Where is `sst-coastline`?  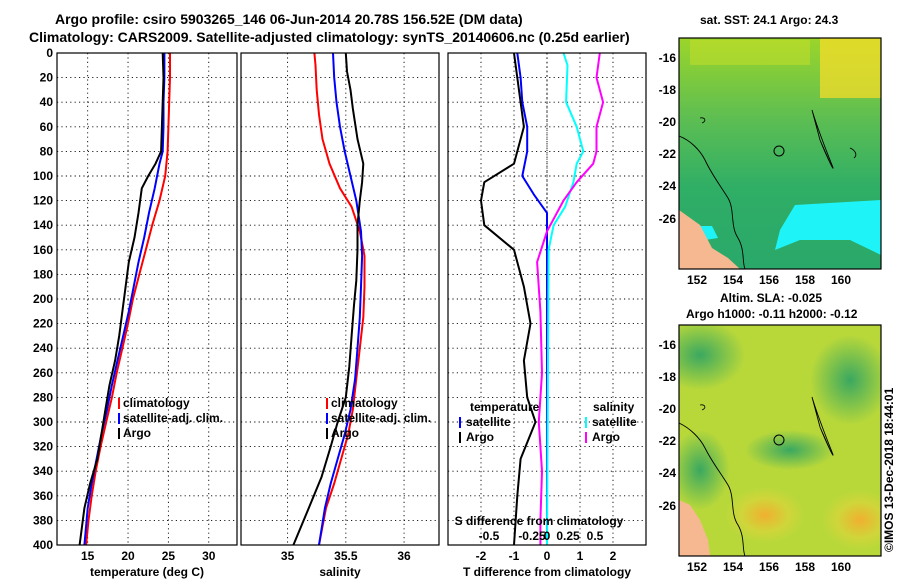 sst-coastline is located at coordinates (712, 202).